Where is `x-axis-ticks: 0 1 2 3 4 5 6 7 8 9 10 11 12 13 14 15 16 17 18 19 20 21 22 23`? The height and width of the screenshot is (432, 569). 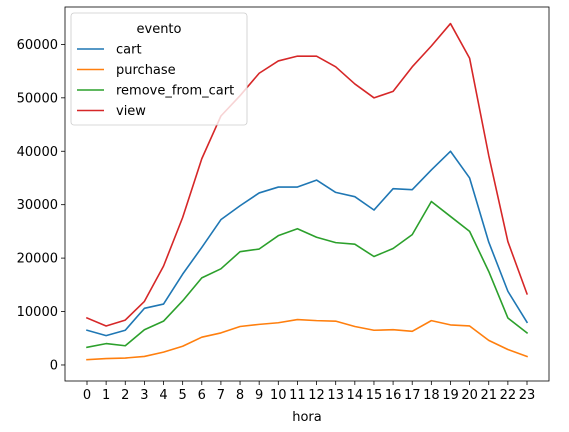
x-axis-ticks: 0 1 2 3 4 5 6 7 8 9 10 11 12 13 14 15 16 17 18 19 20 21 22 23 is located at coordinates (309, 392).